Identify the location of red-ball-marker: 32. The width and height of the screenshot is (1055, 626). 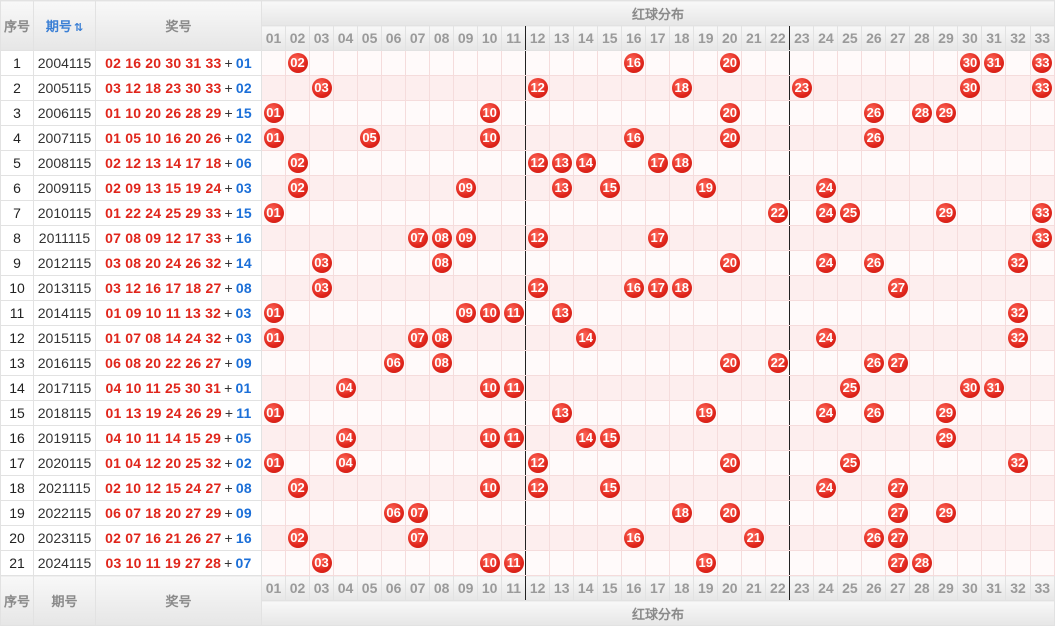
(1017, 338).